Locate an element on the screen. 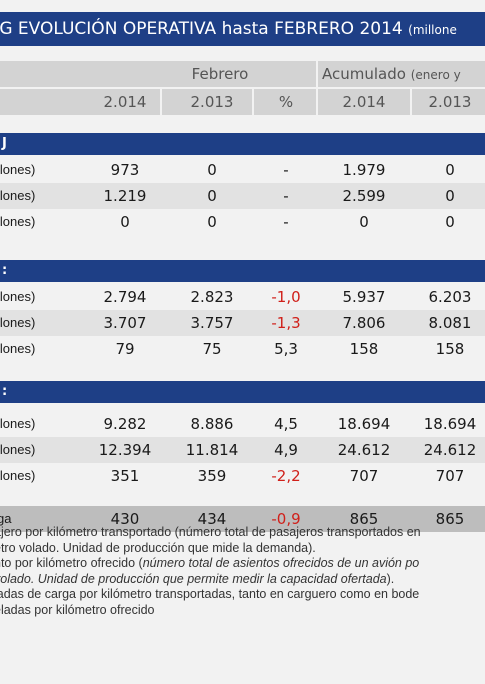  cell-feb-2014: 0 is located at coordinates (125, 222).